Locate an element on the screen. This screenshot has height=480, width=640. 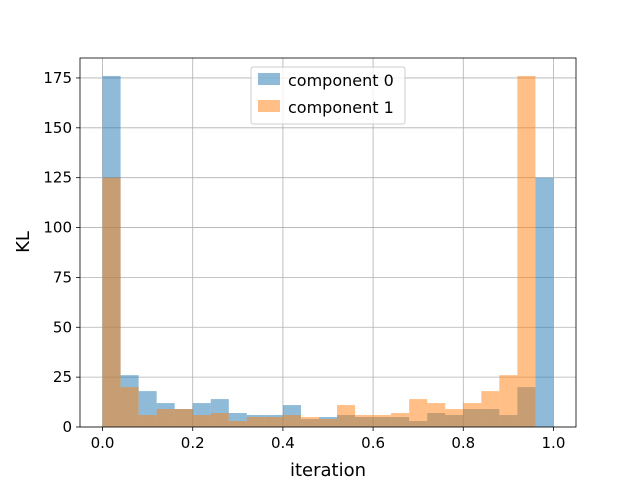
y-axis-title: KL is located at coordinates (23, 242).